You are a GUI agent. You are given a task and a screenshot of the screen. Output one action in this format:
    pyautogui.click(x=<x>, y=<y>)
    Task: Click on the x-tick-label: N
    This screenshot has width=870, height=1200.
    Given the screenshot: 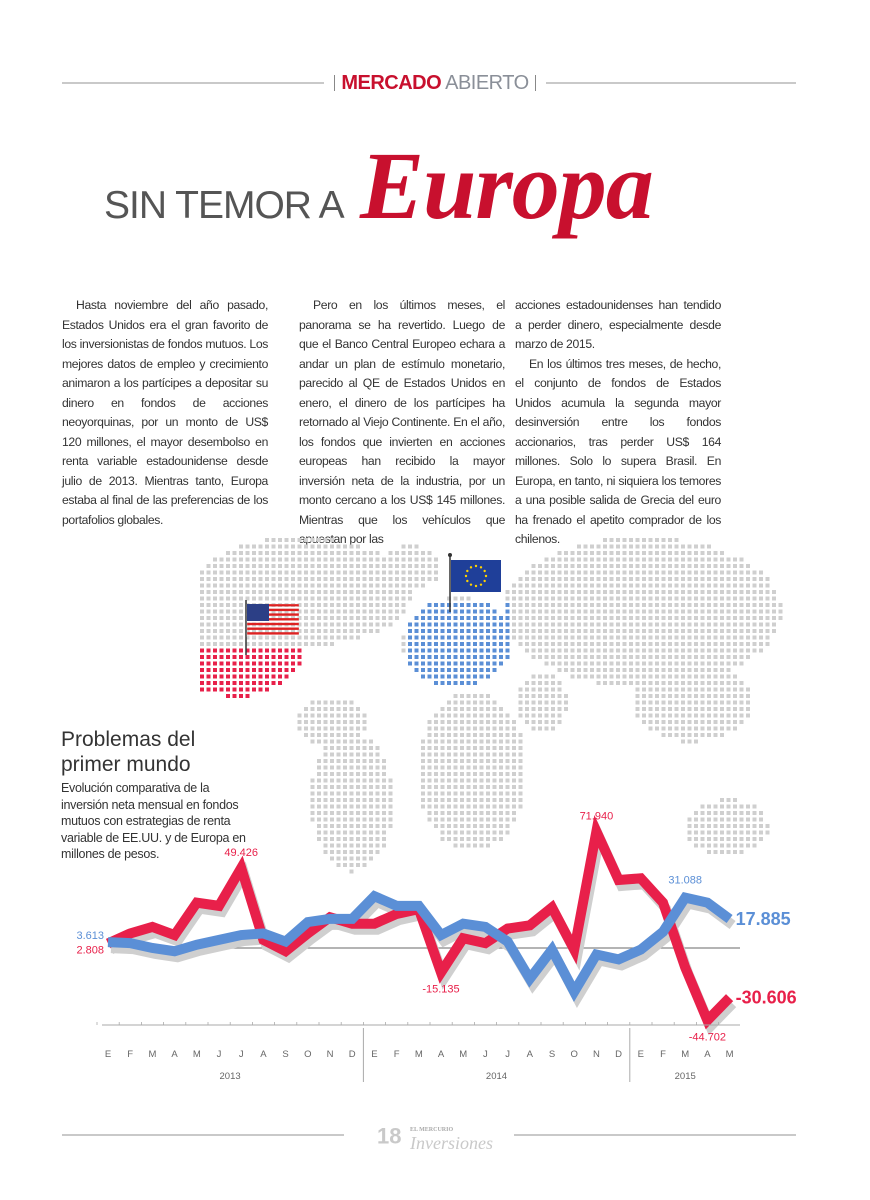 What is the action you would take?
    pyautogui.click(x=596, y=1054)
    